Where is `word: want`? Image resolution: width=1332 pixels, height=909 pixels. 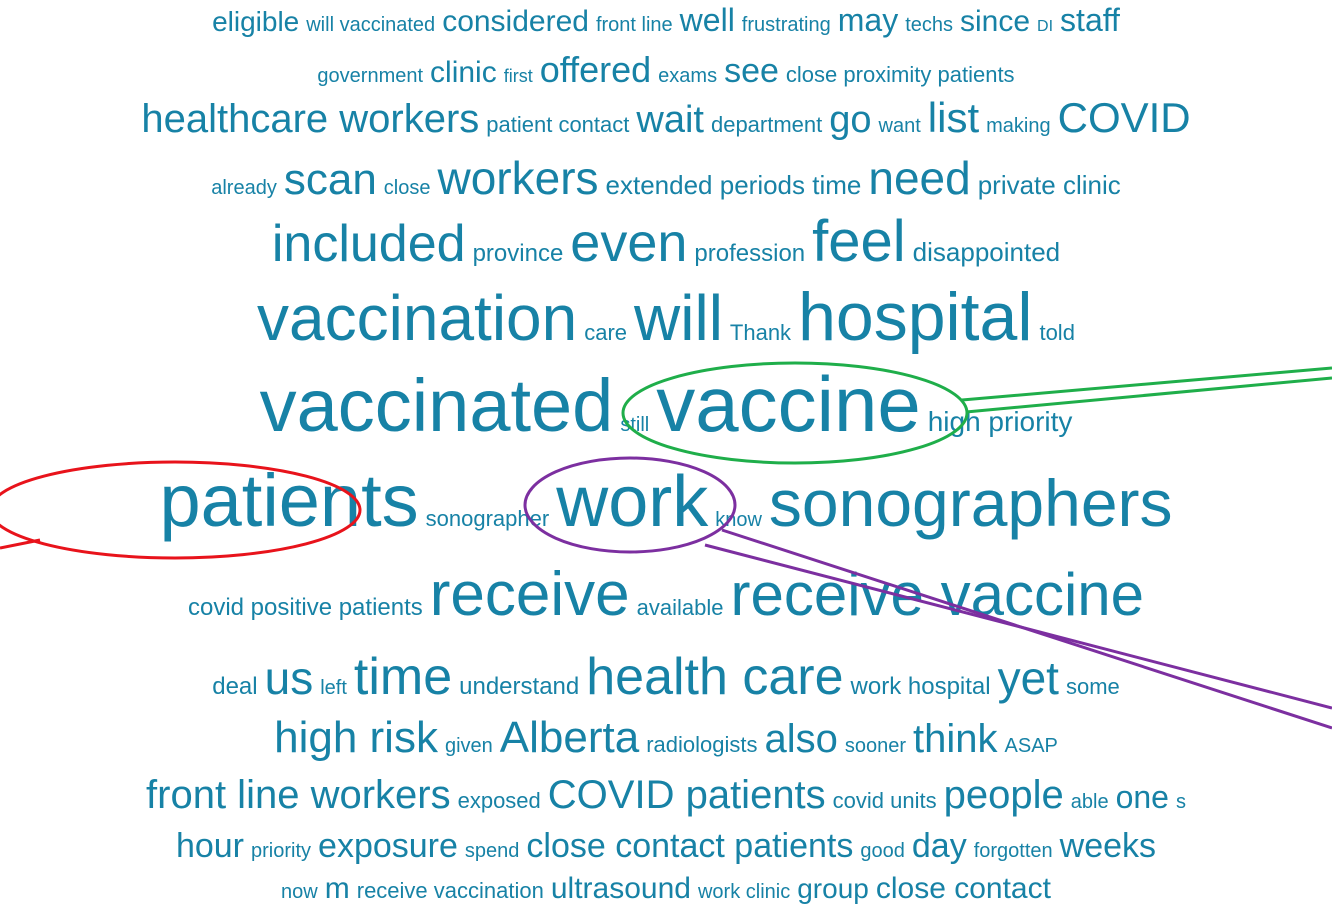 word: want is located at coordinates (899, 125).